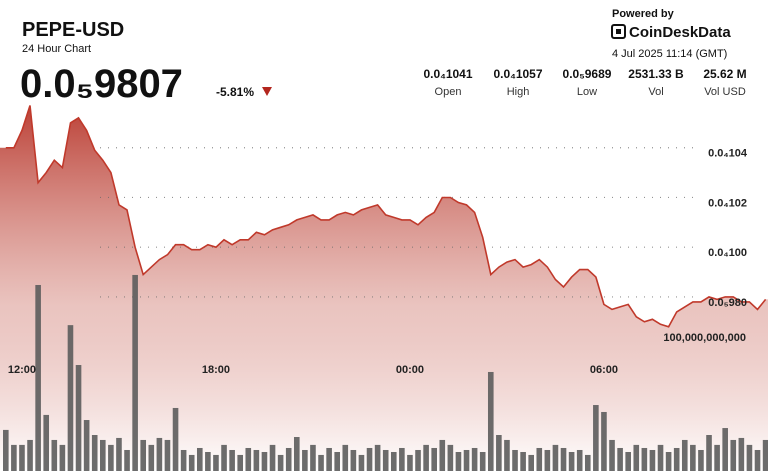 This screenshot has width=768, height=471. What do you see at coordinates (704, 338) in the screenshot?
I see `y2-tick-label: 100,000,000,000` at bounding box center [704, 338].